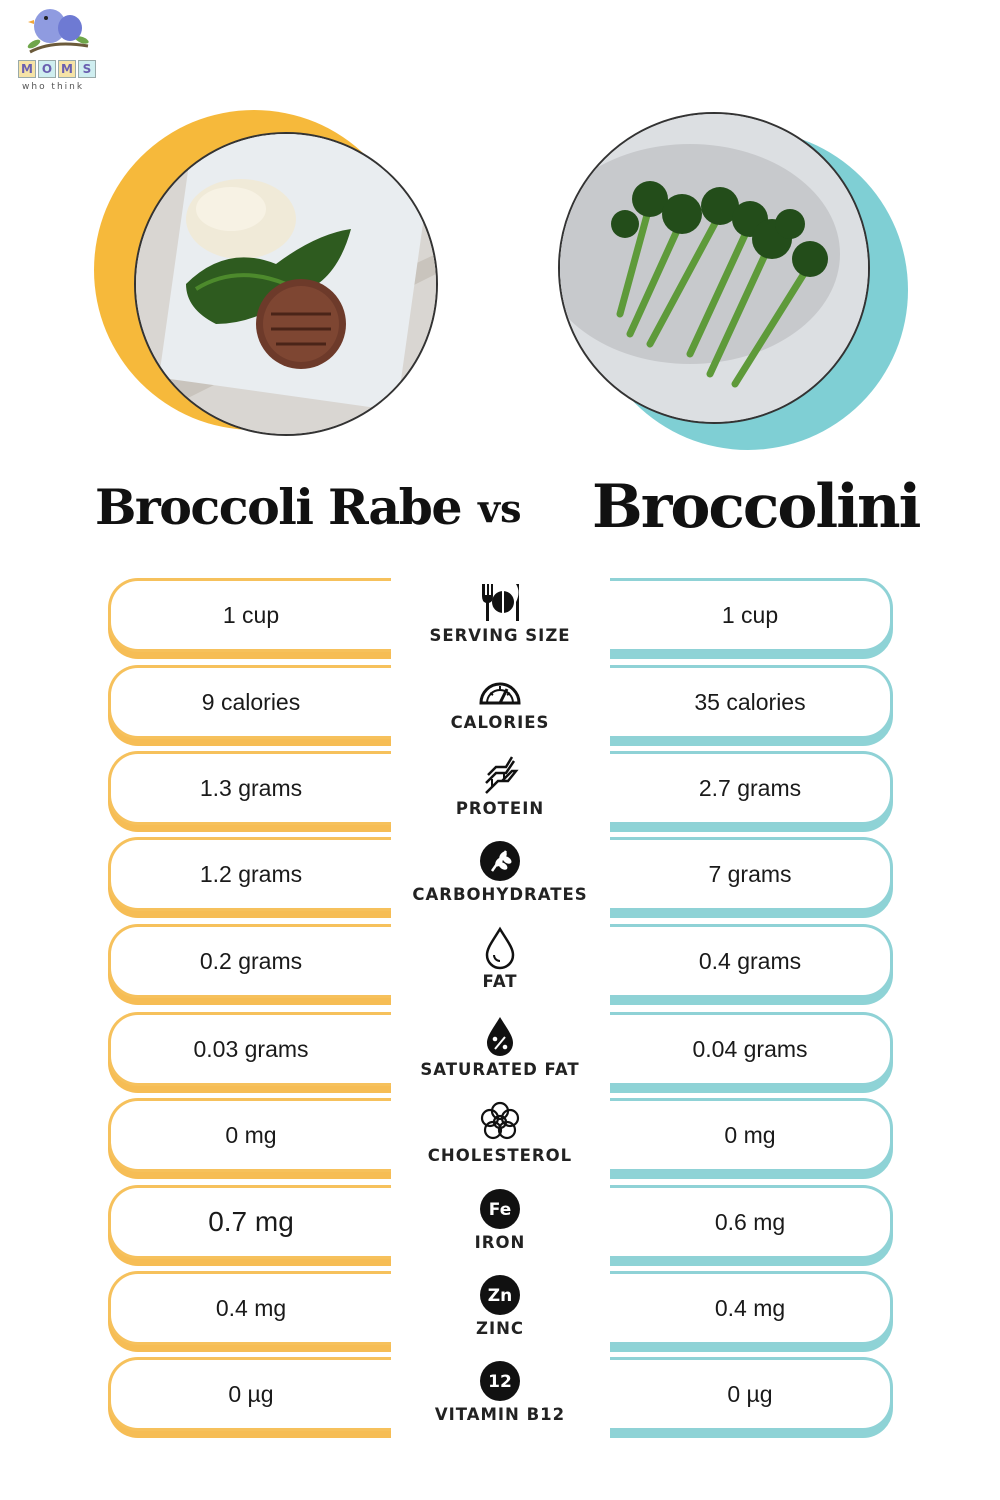 This screenshot has height=1500, width=1000. What do you see at coordinates (500, 722) in the screenshot?
I see `row-label: CALORIES` at bounding box center [500, 722].